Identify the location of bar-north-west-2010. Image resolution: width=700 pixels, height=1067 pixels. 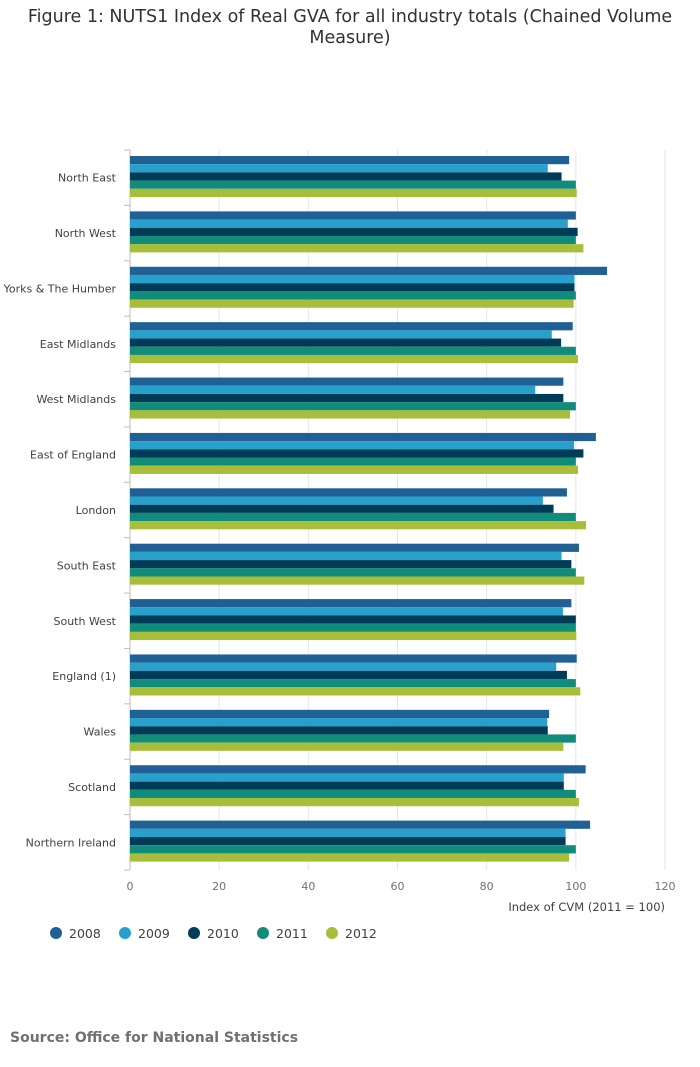
(354, 231).